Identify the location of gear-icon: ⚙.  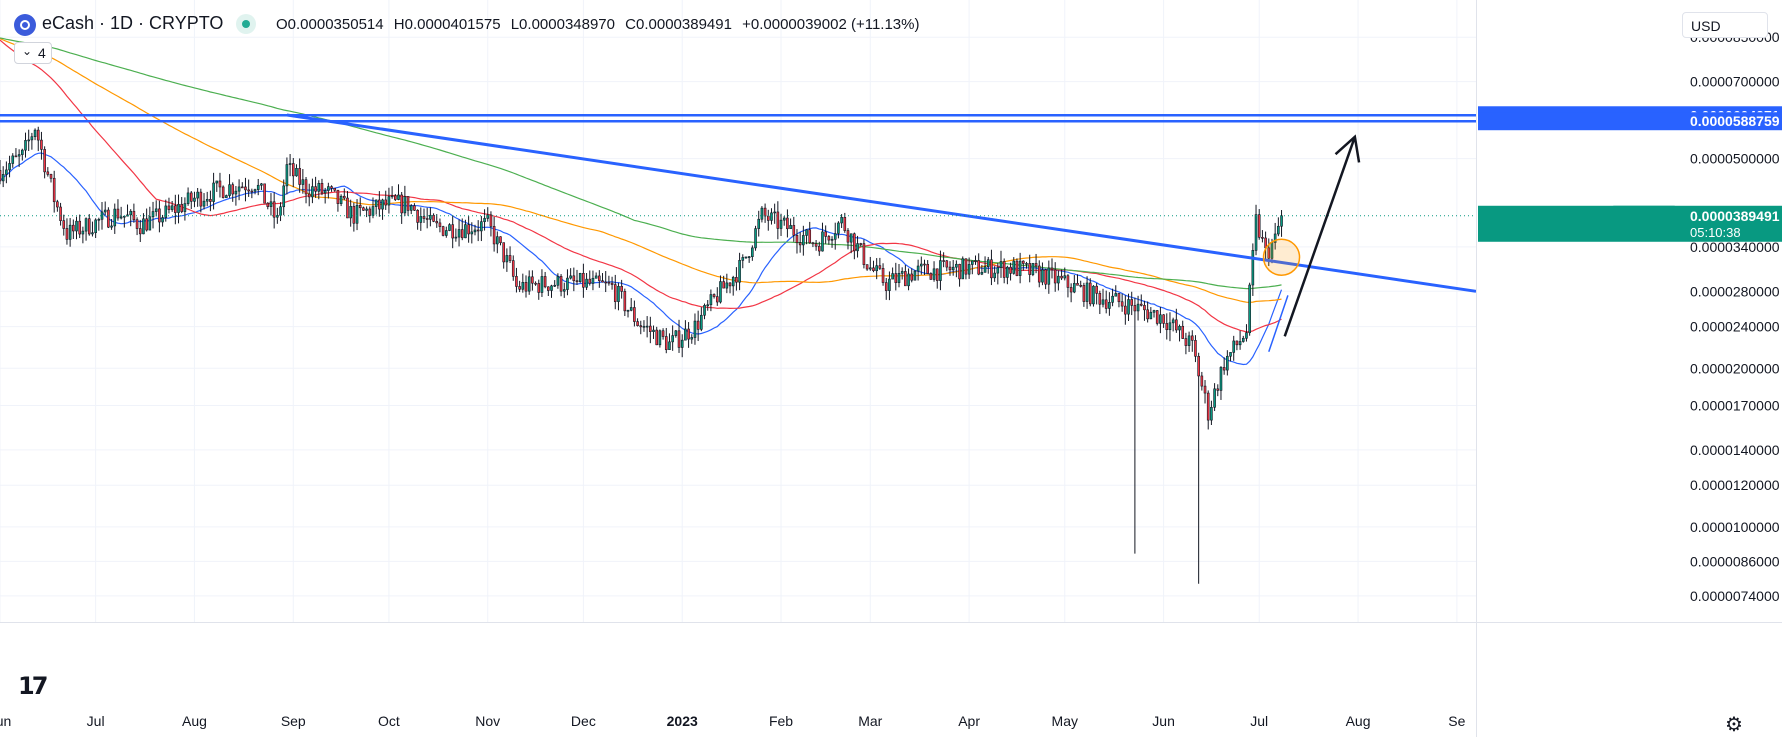
(1734, 725).